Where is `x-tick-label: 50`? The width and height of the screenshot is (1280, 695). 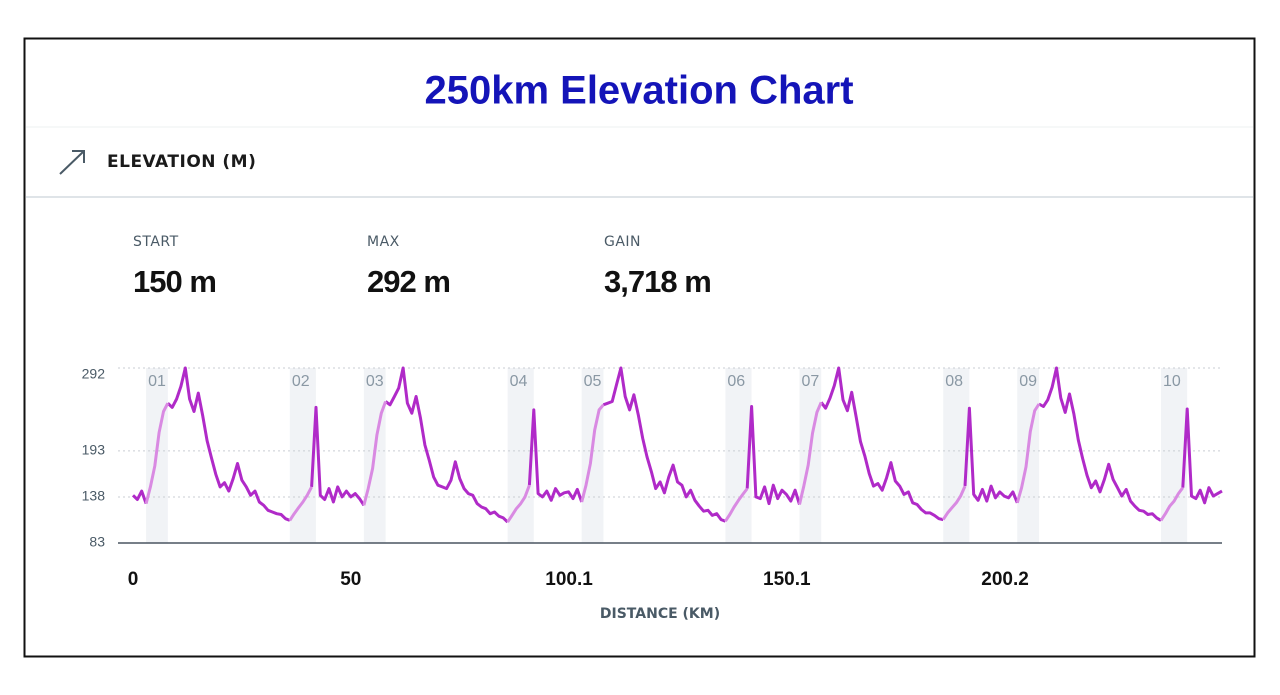 x-tick-label: 50 is located at coordinates (350, 579).